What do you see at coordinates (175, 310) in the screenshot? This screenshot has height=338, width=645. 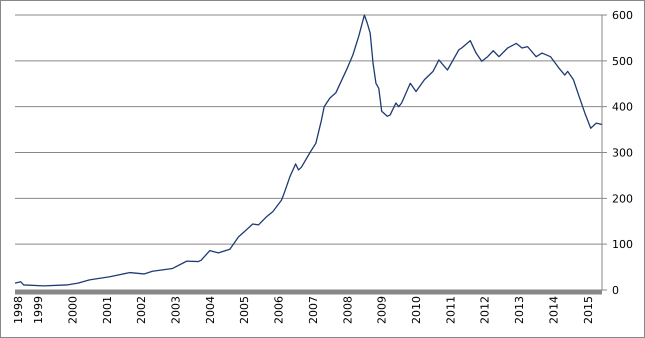 I see `x-tick-label: 2003` at bounding box center [175, 310].